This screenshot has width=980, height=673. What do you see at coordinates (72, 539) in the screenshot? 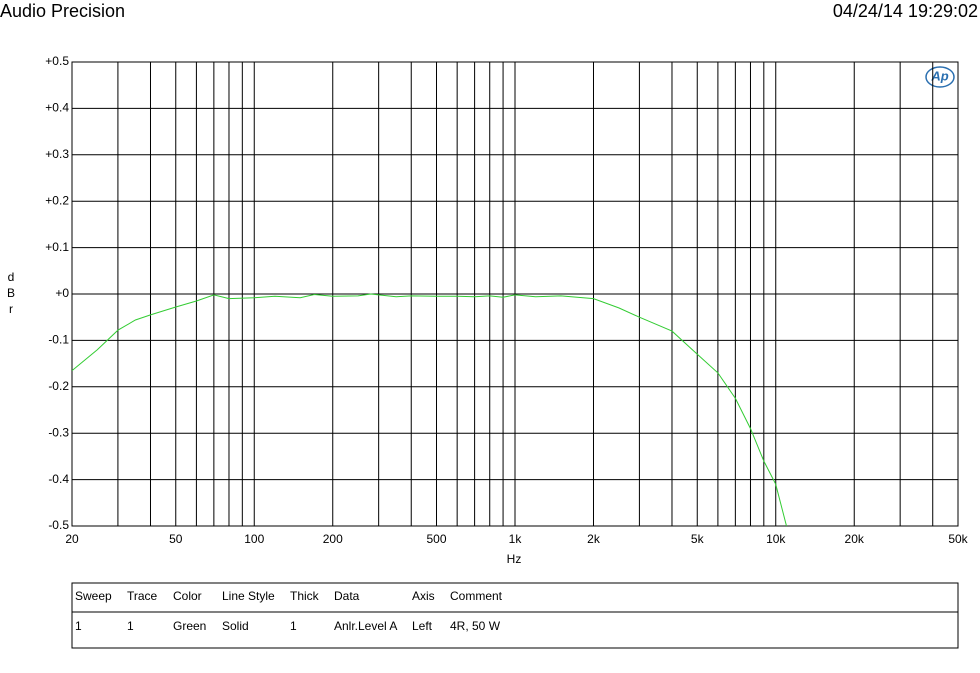
I see `x-tick-label: 20` at bounding box center [72, 539].